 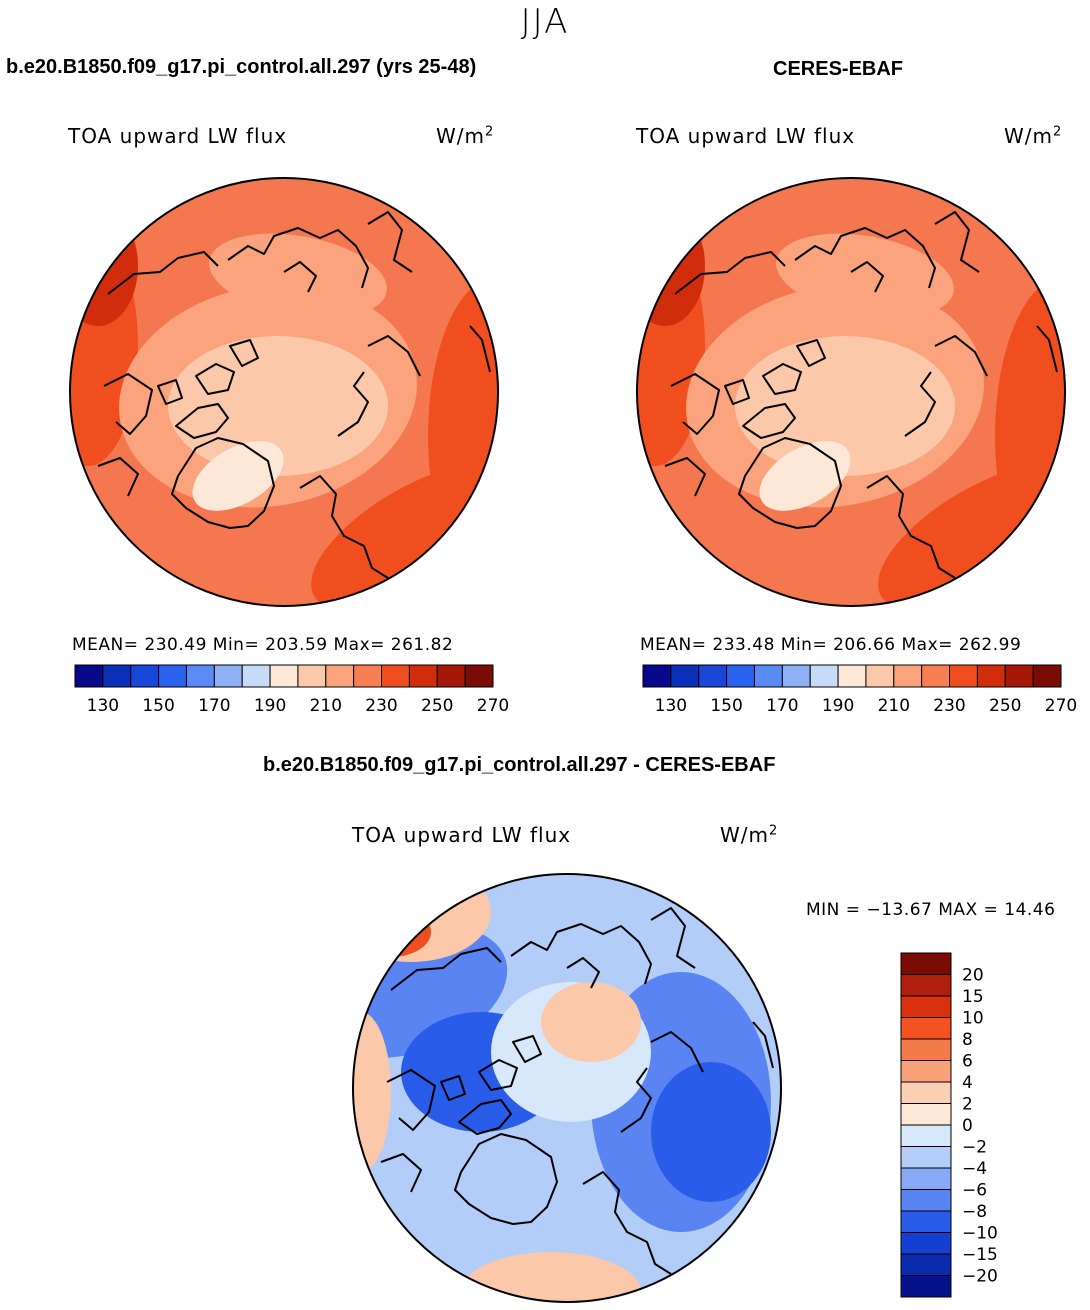 What do you see at coordinates (326, 706) in the screenshot?
I see `panel1-colorbar-tick-label: 210` at bounding box center [326, 706].